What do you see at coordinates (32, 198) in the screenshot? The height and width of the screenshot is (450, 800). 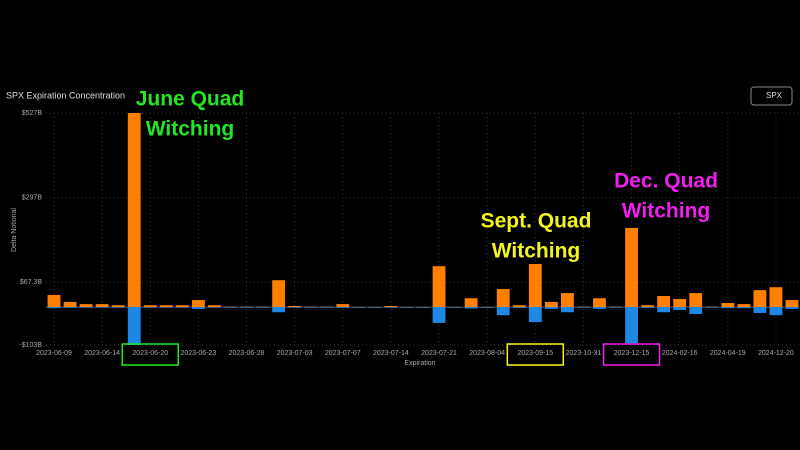 I see `y-tick-label: $297B` at bounding box center [32, 198].